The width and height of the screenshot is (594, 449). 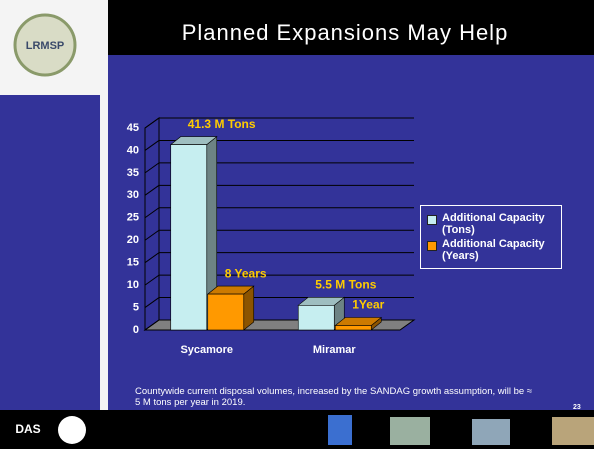 I want to click on legend-label: Additional Capacity (Years), so click(x=493, y=250).